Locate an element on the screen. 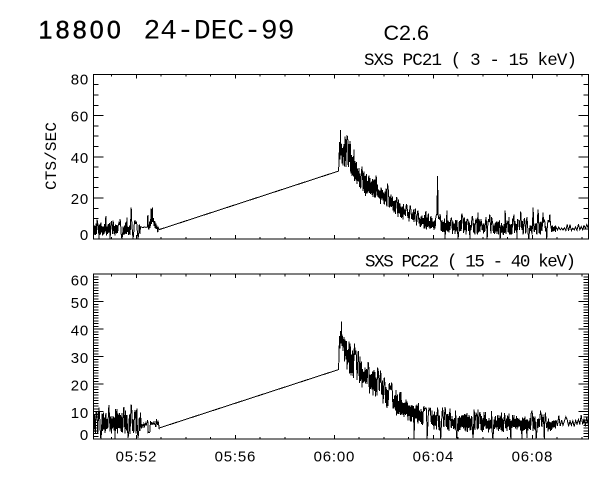 The height and width of the screenshot is (480, 600). svg-text: 10 is located at coordinates (80, 413).